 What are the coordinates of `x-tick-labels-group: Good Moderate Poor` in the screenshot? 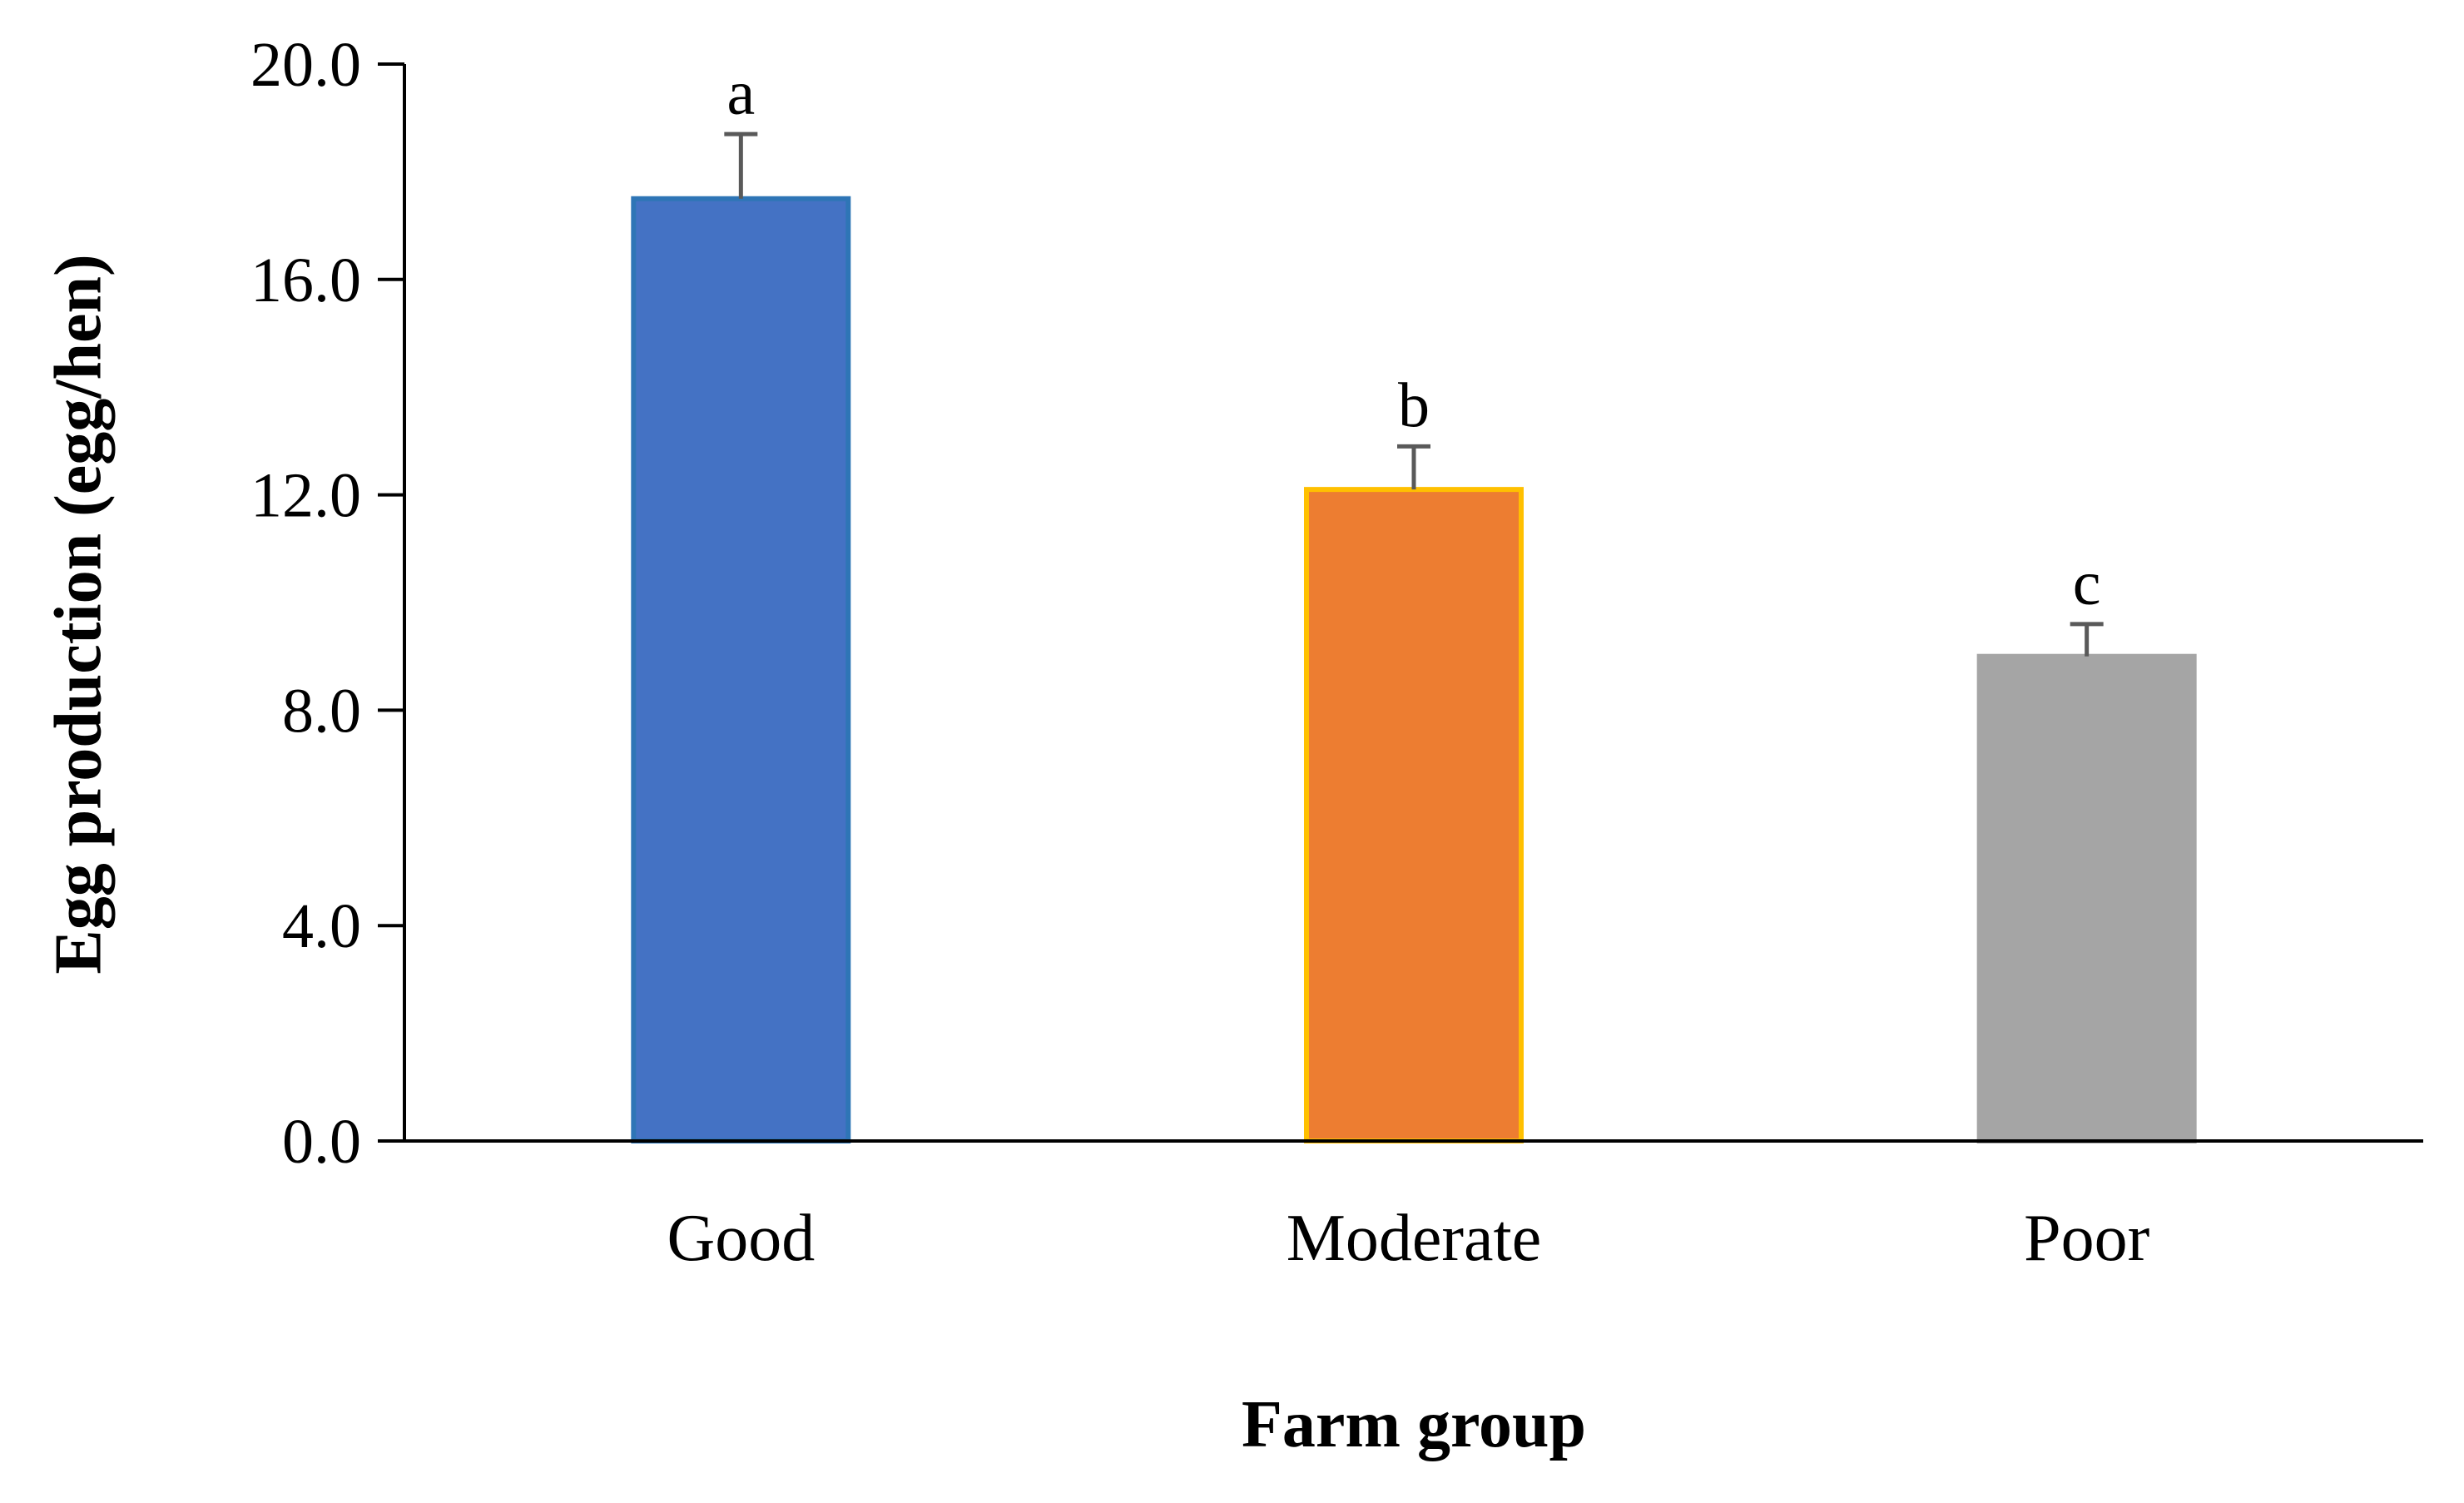 It's located at (1408, 1238).